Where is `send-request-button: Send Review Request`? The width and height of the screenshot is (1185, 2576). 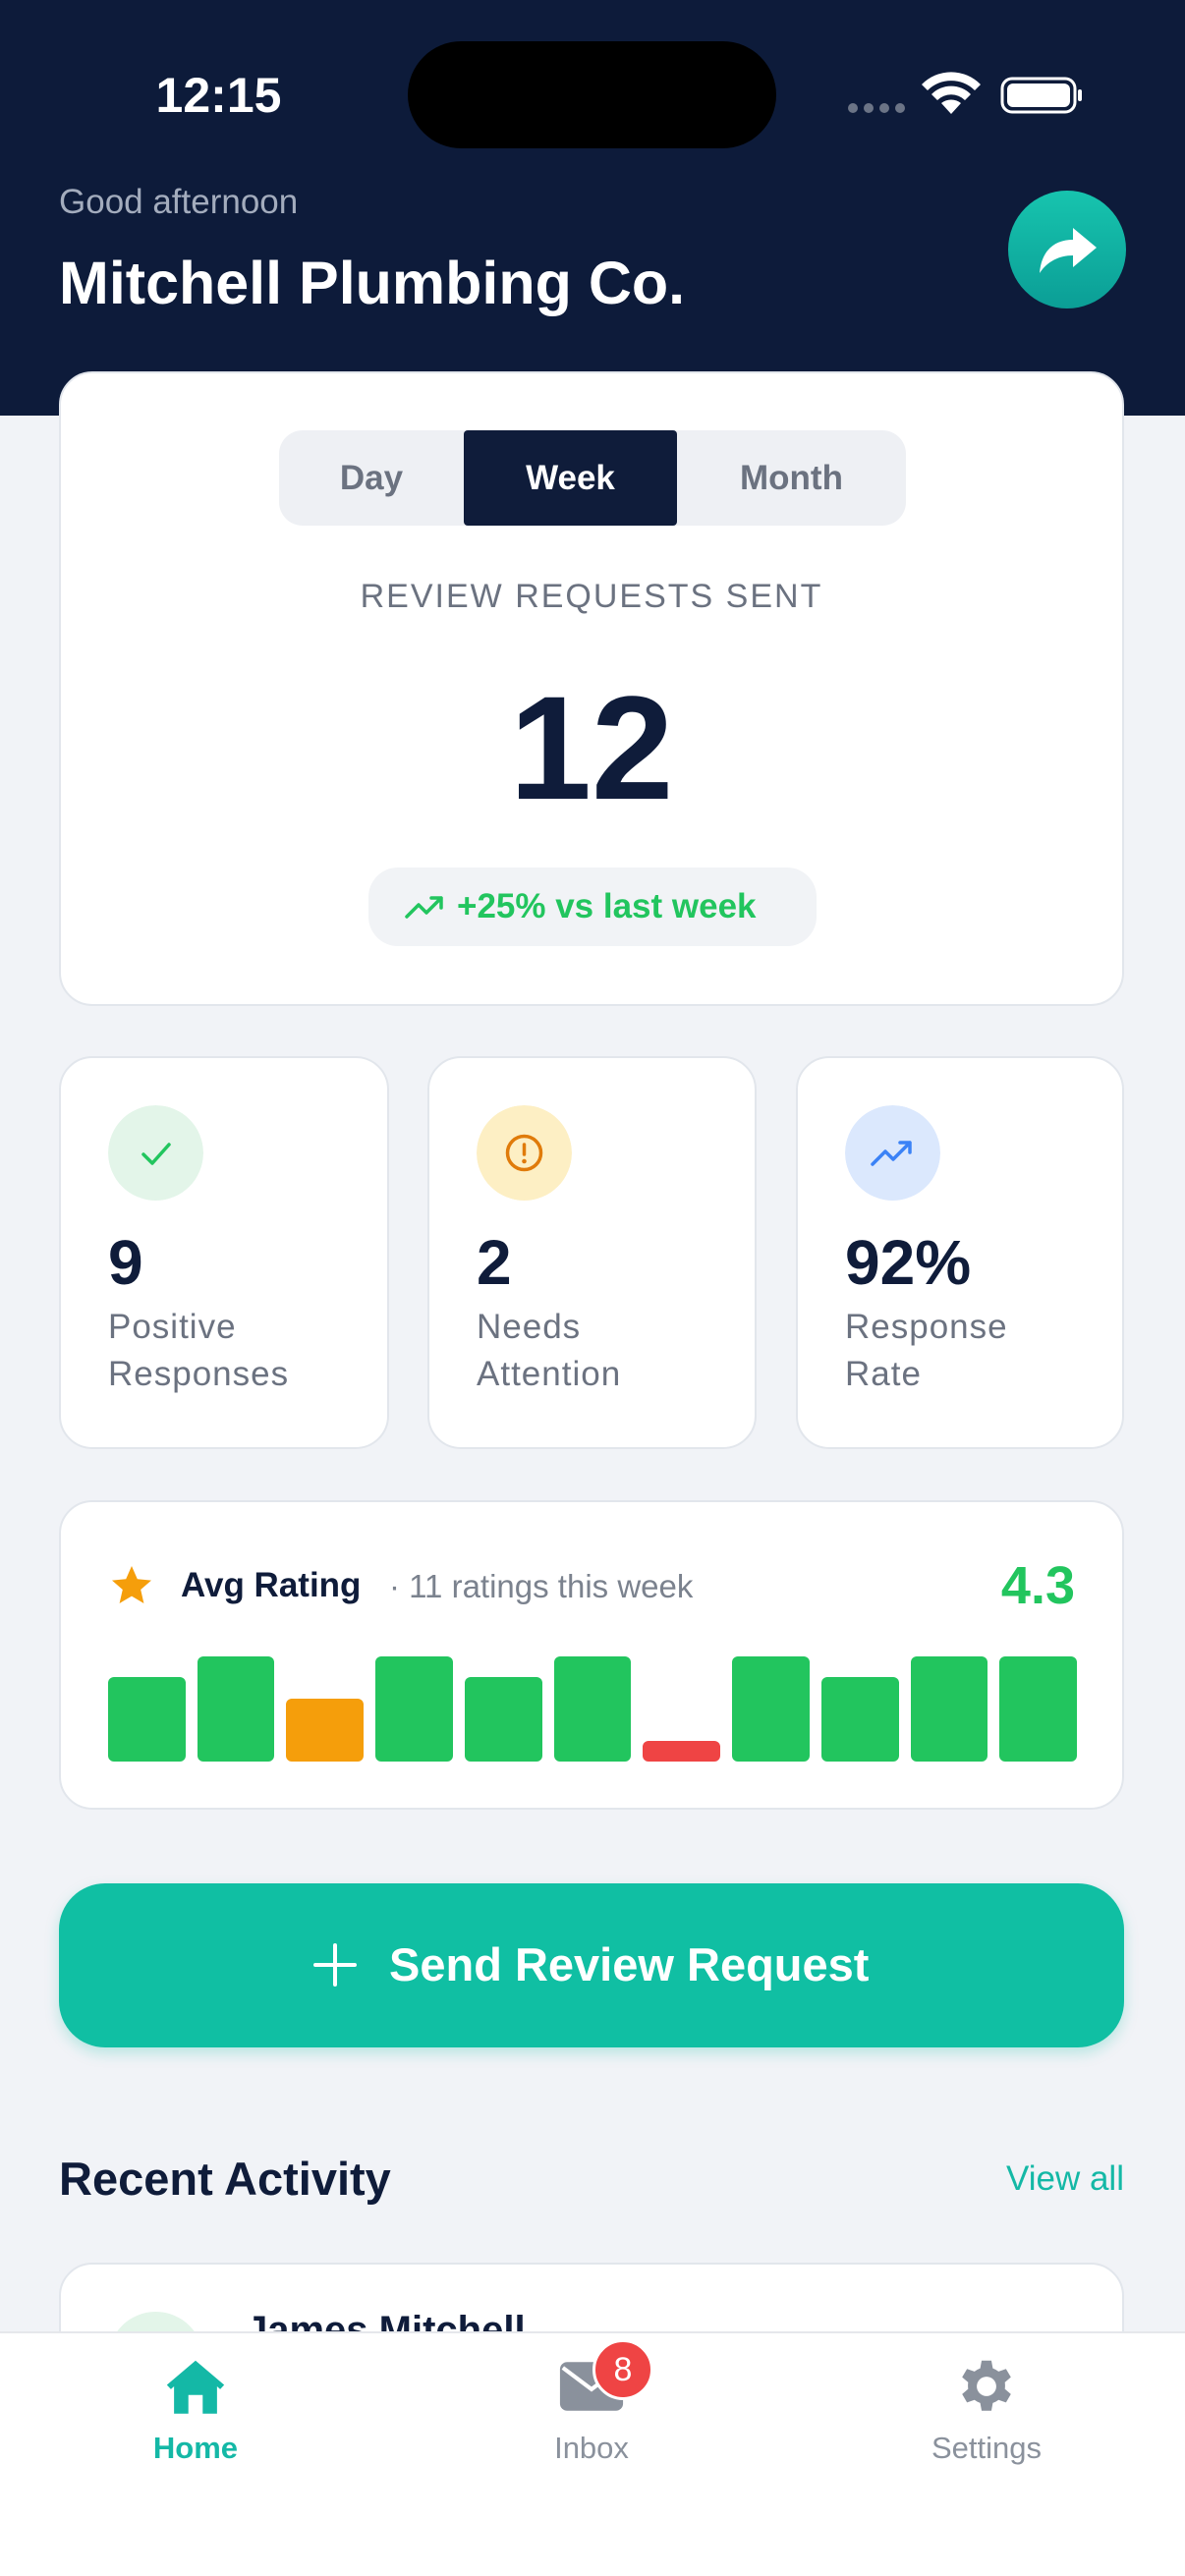
send-request-button: Send Review Request is located at coordinates (592, 1965).